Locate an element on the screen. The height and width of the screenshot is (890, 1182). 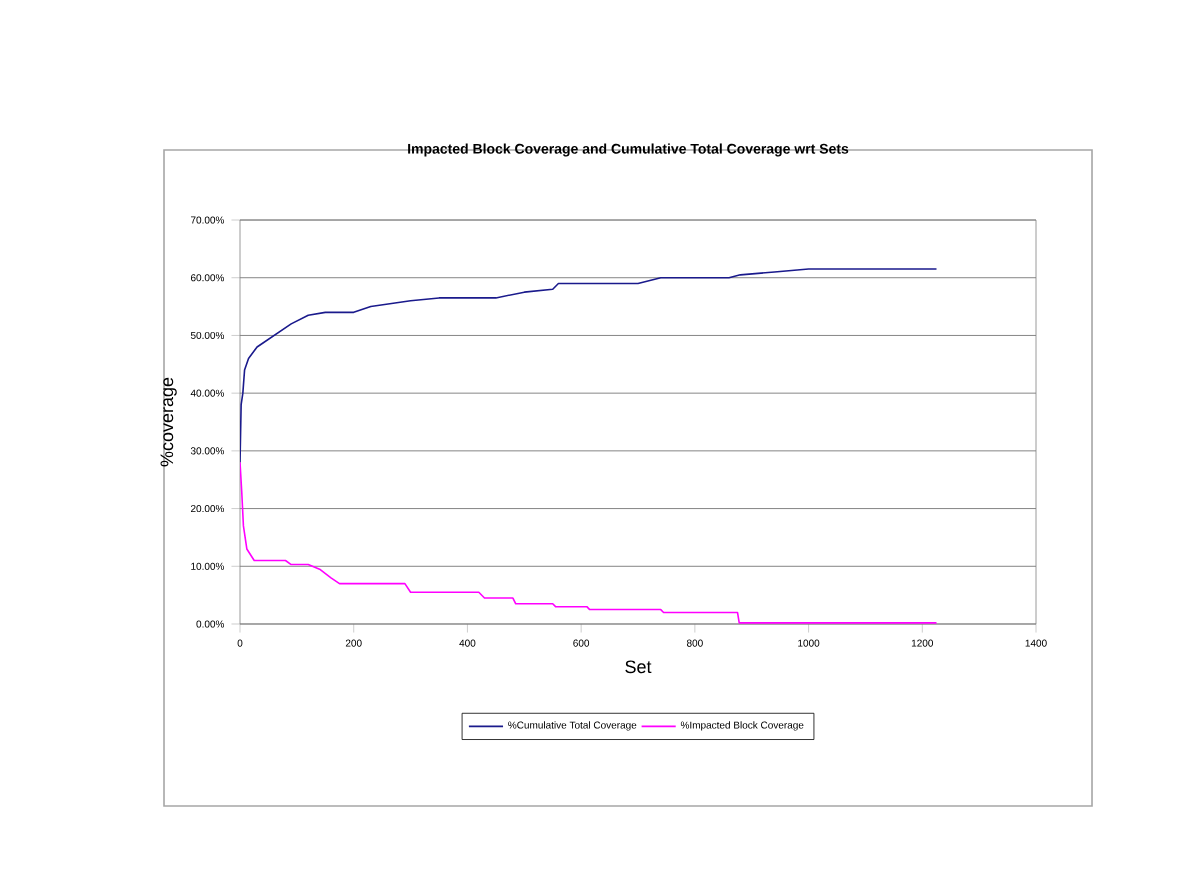
y-axis-title: %coverage is located at coordinates (168, 422).